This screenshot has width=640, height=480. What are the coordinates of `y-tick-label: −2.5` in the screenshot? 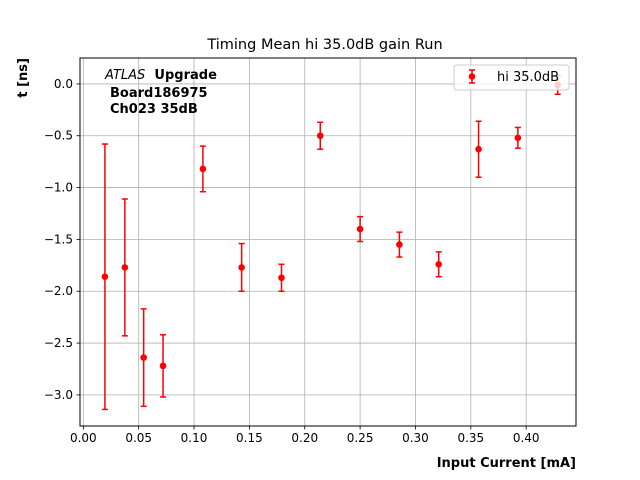 It's located at (58, 343).